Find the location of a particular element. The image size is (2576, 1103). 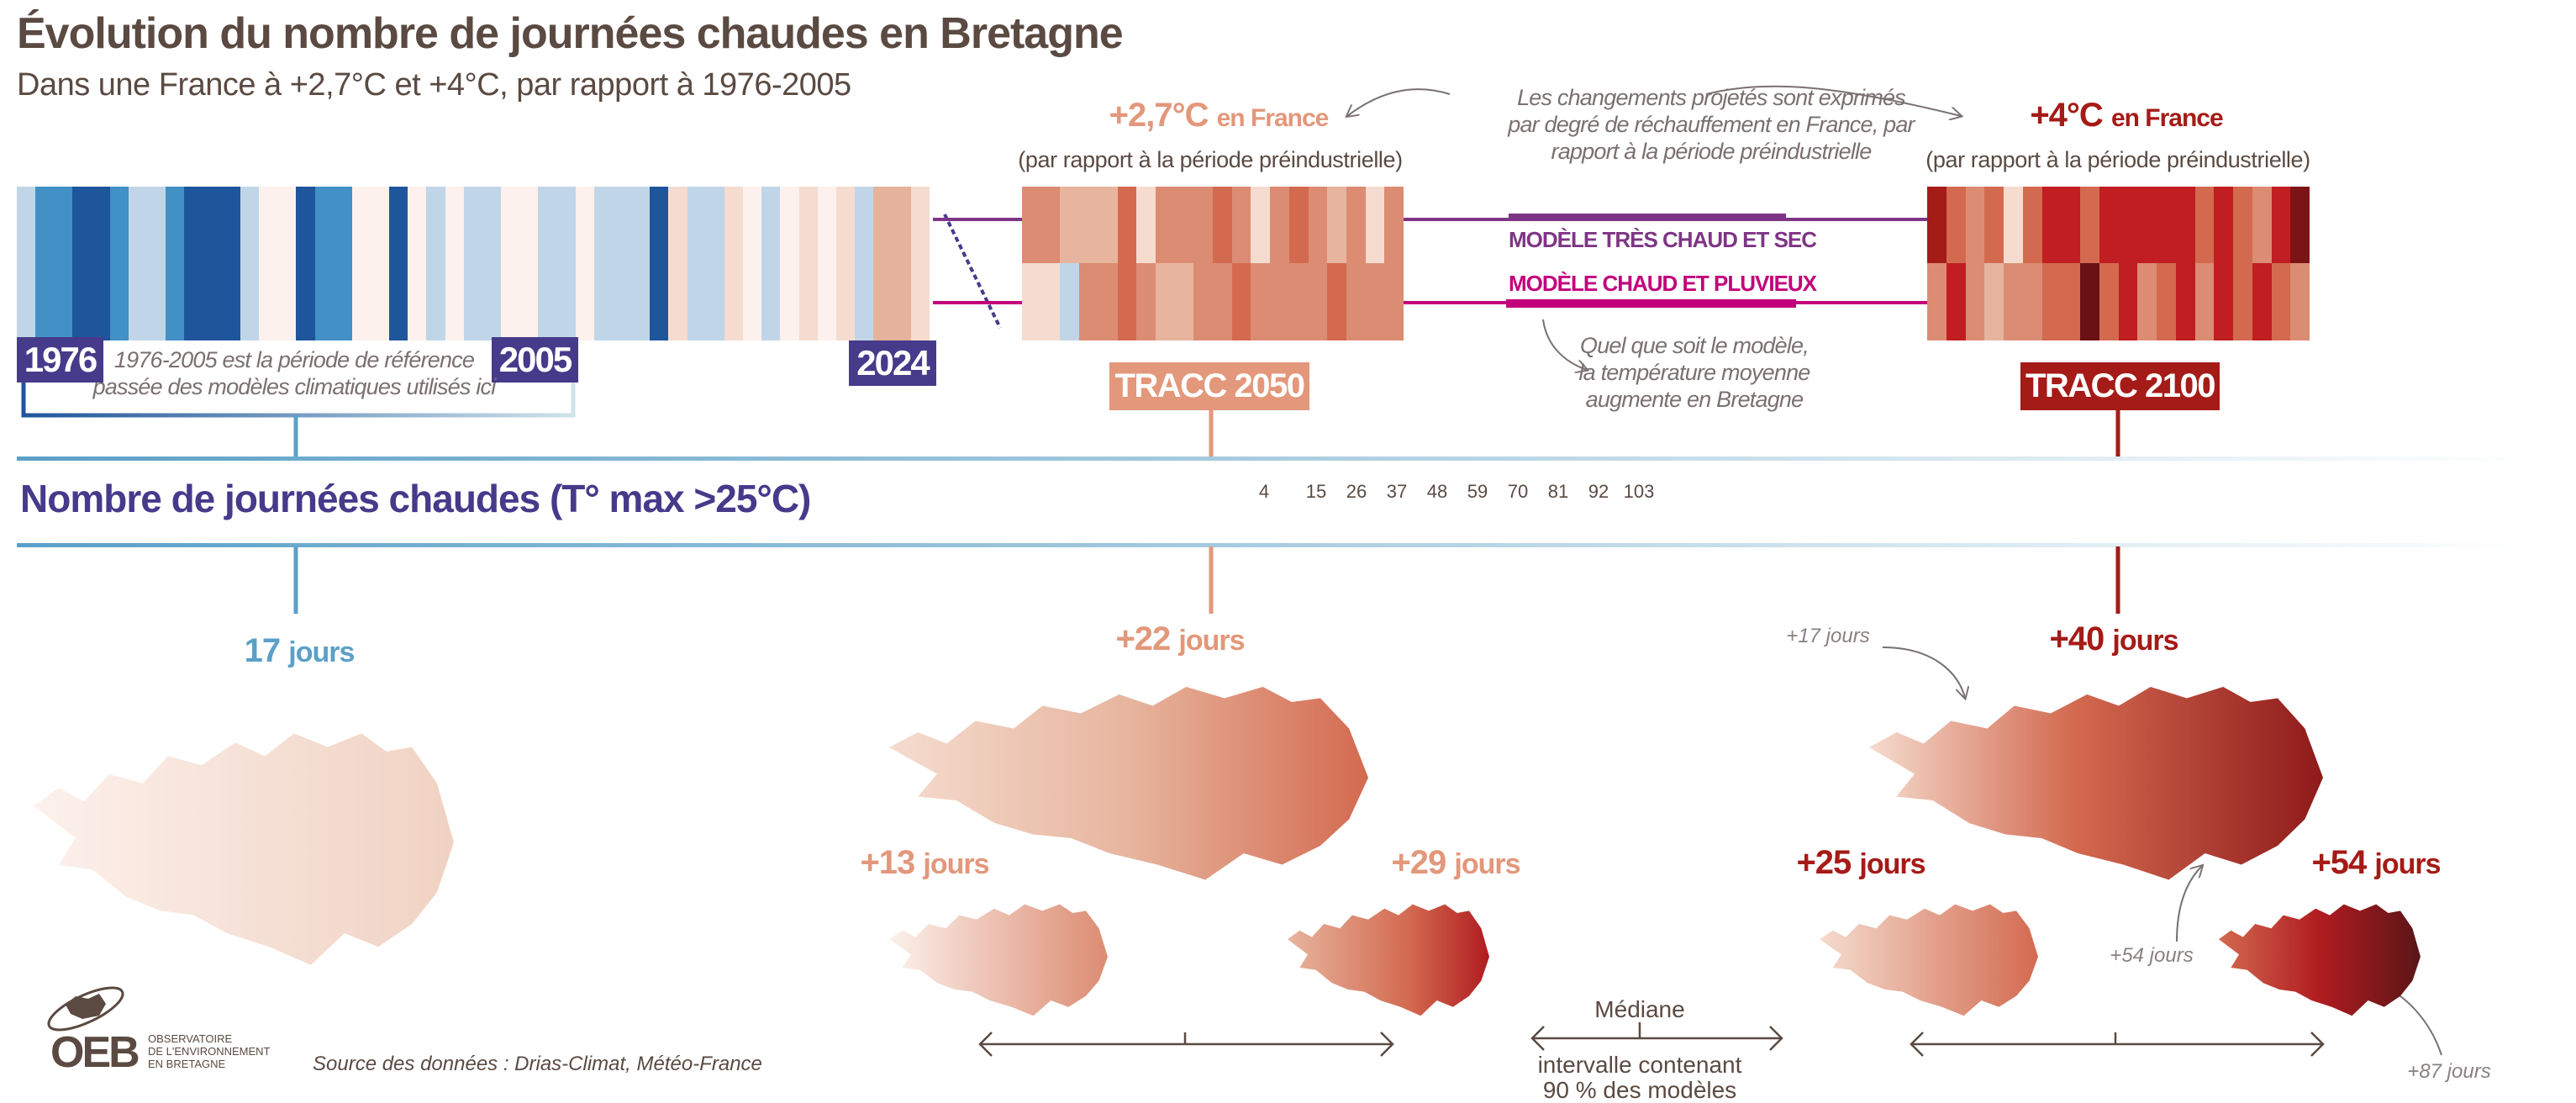

legend-tick-label: 37 is located at coordinates (1397, 492).